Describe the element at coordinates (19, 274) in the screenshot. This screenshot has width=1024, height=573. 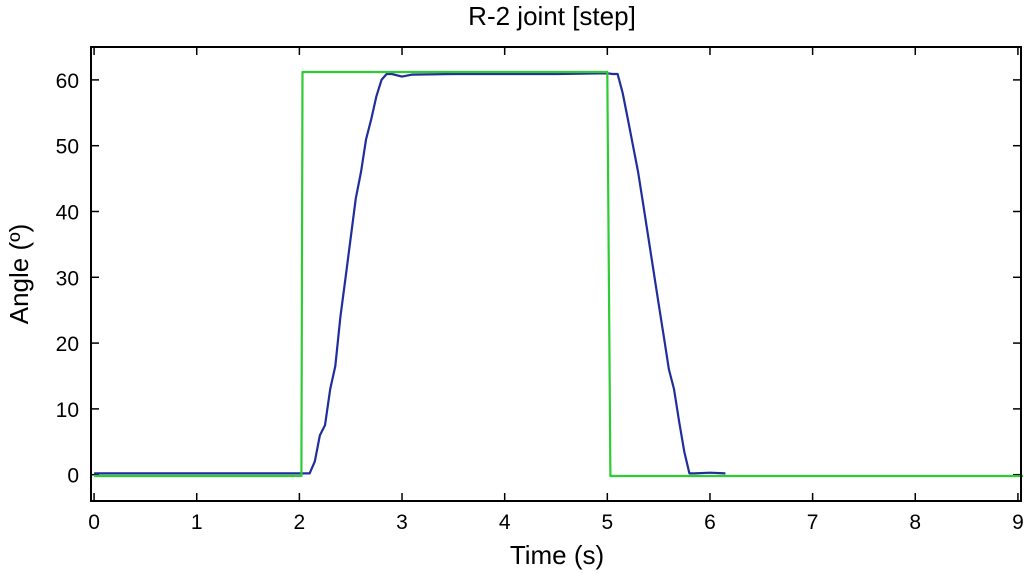
I see `y-axis-label: Angle (º)` at that location.